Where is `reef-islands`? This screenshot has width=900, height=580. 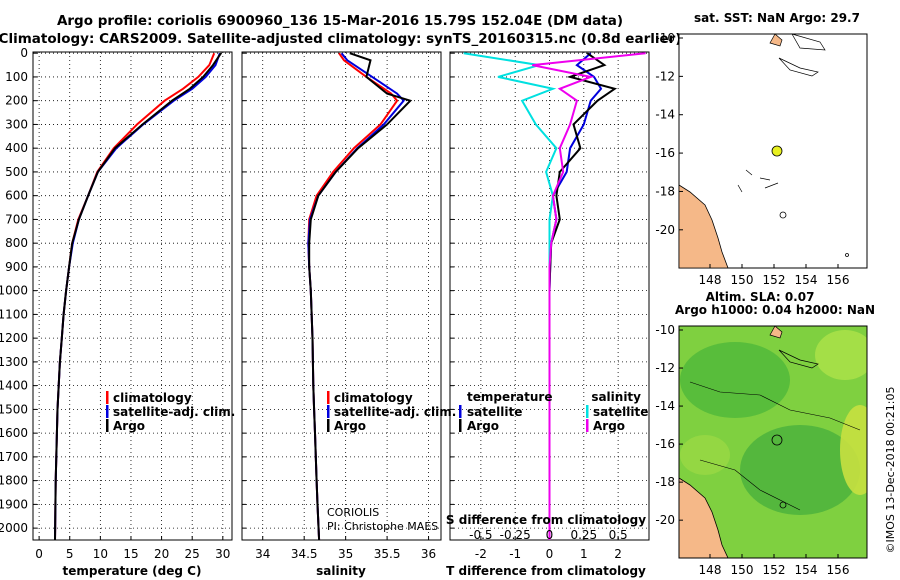 reef-islands is located at coordinates (758, 181).